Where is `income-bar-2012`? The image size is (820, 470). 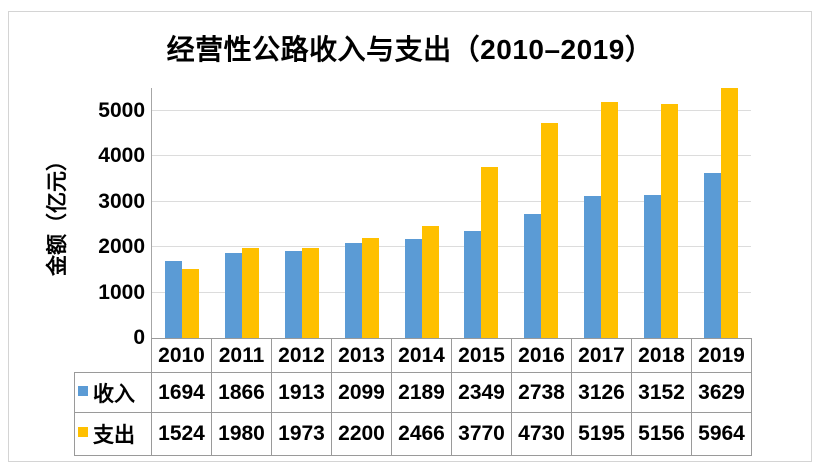 income-bar-2012 is located at coordinates (293, 294).